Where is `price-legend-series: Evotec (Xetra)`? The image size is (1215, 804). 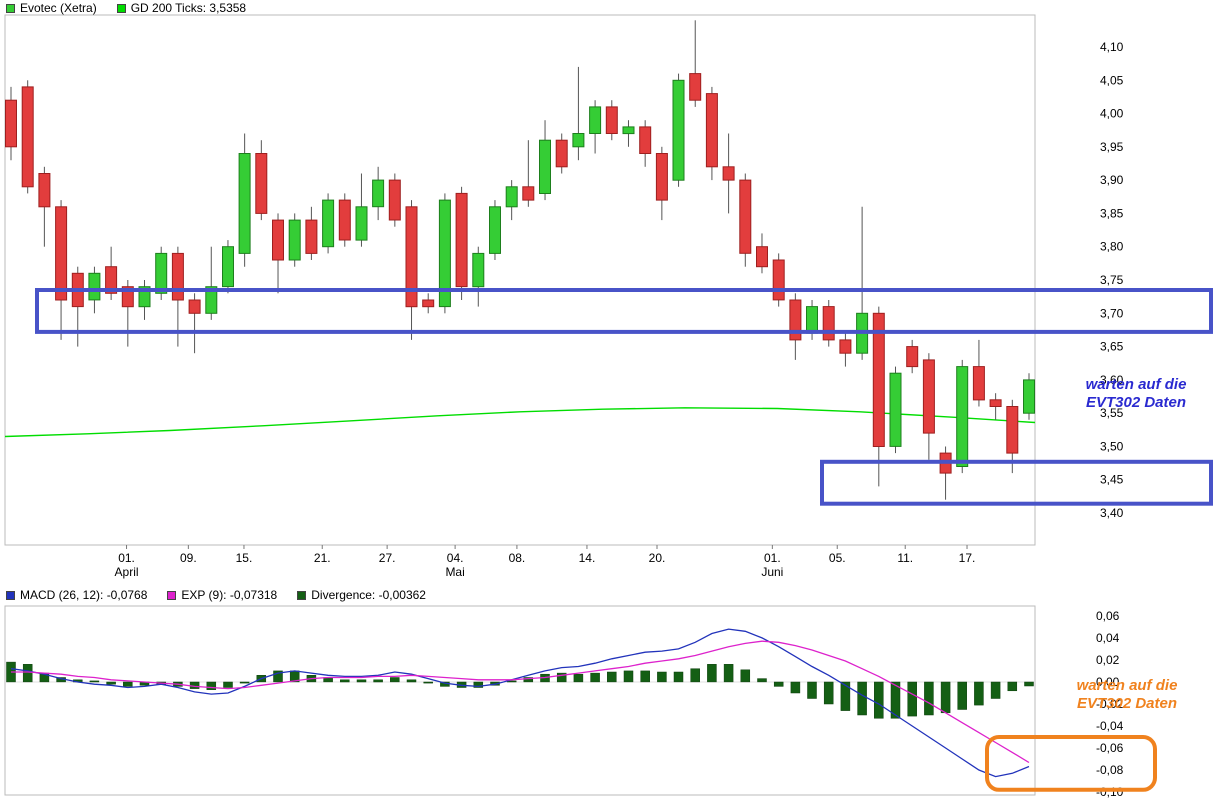 price-legend-series: Evotec (Xetra) is located at coordinates (51, 8).